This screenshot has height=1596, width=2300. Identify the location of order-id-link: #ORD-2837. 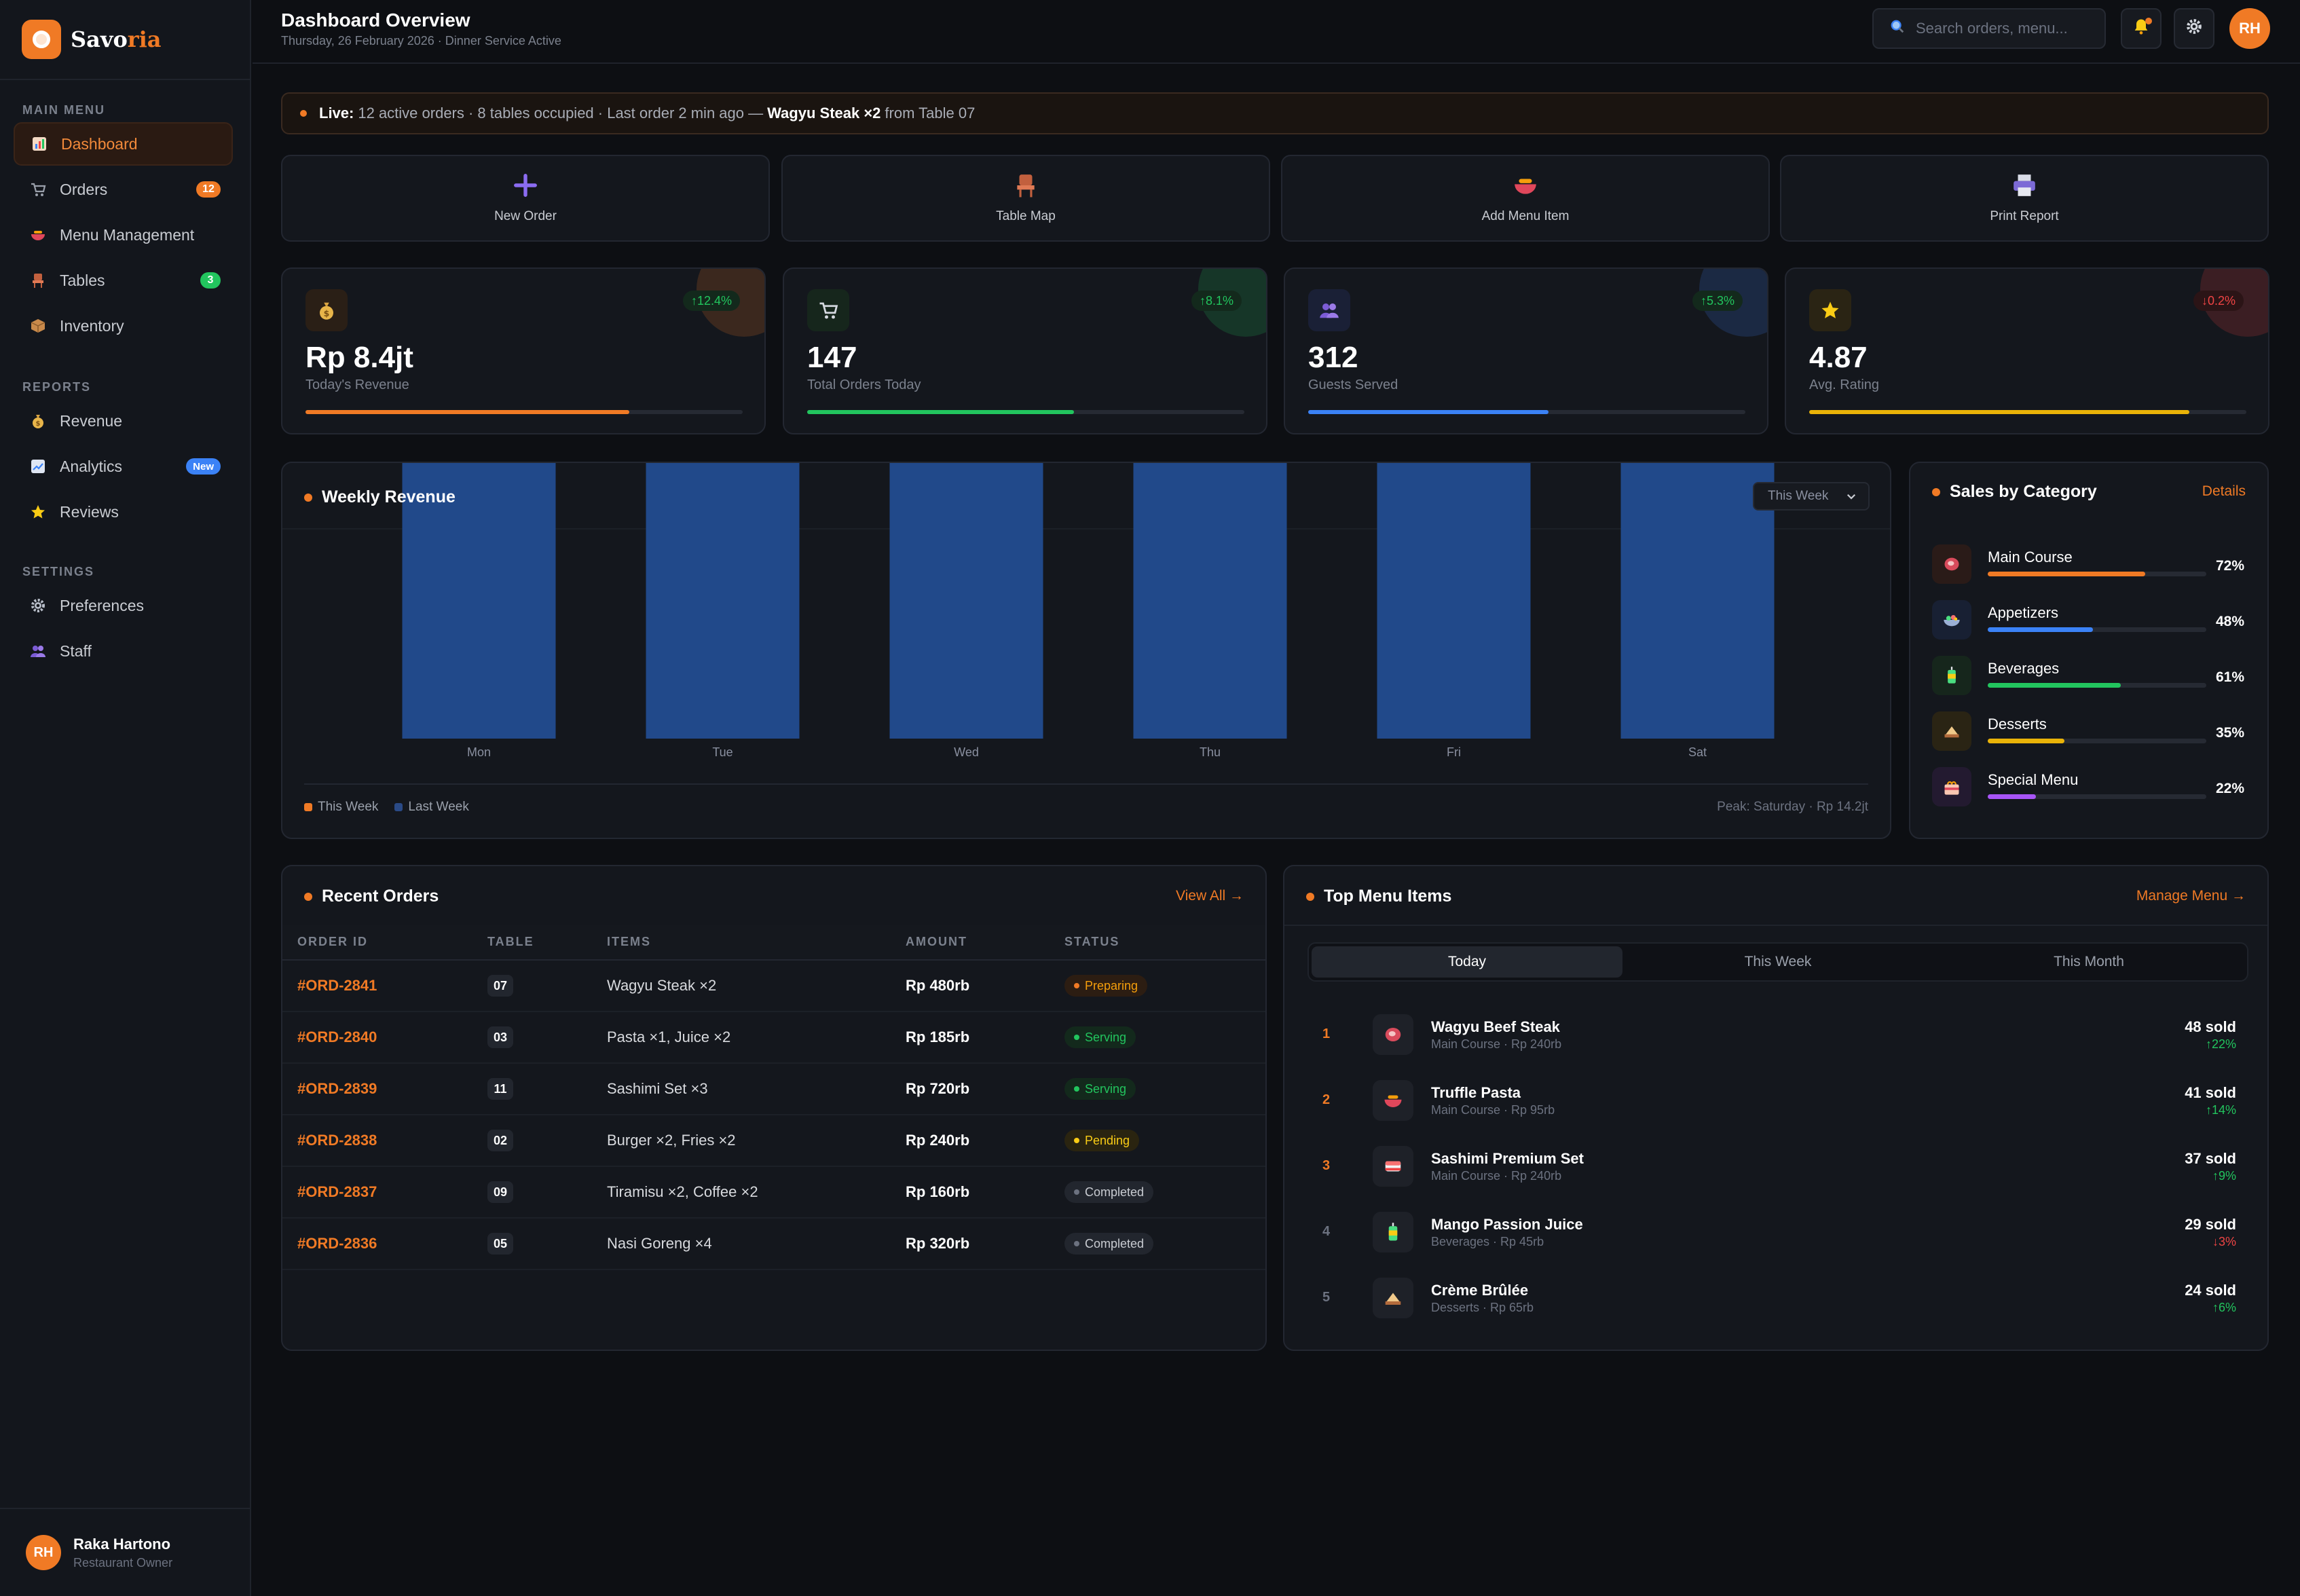
(377, 1192).